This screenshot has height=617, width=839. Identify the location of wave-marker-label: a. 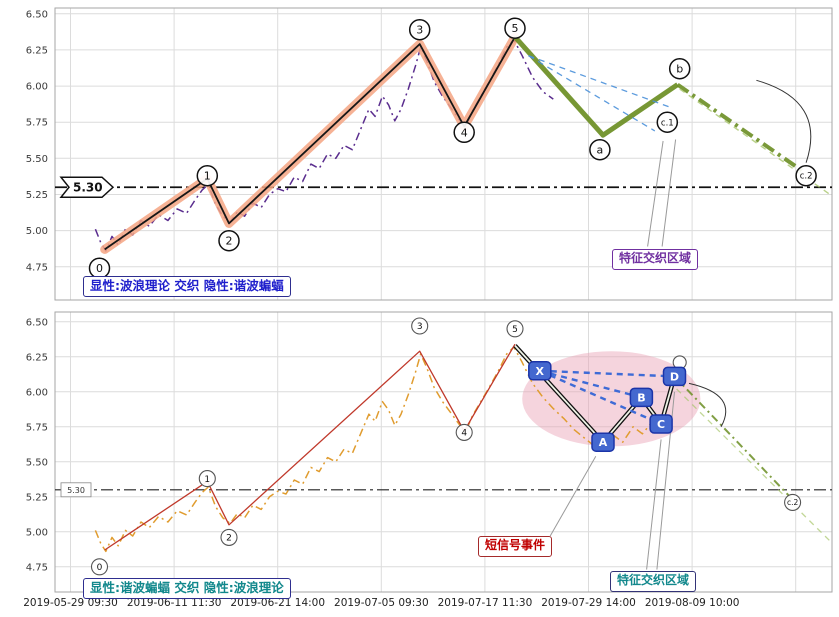
(600, 150).